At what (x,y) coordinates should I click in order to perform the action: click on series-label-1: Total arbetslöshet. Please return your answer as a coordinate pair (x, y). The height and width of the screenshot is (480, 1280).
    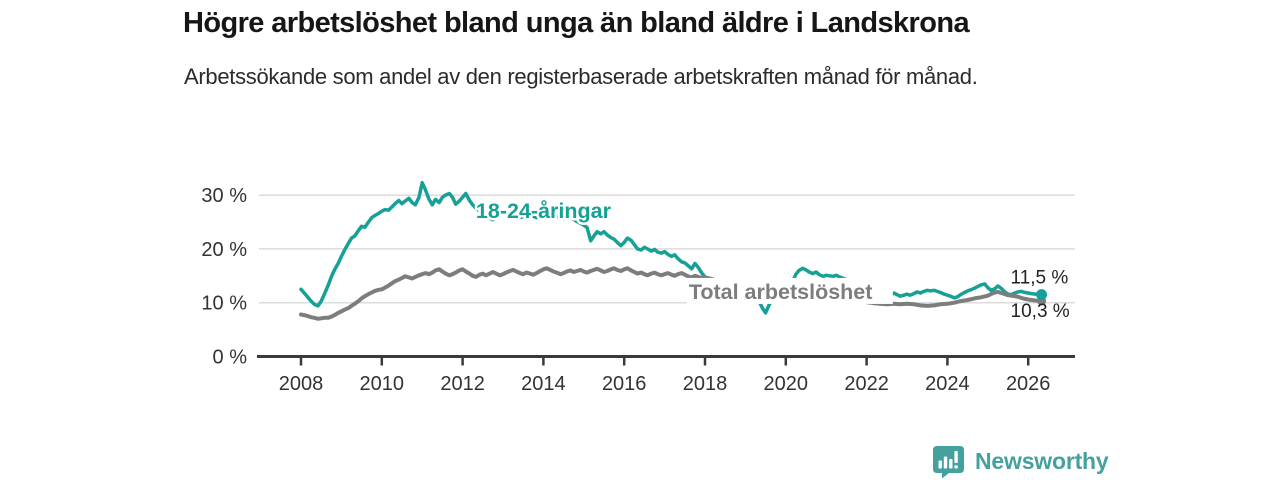
    Looking at the image, I should click on (781, 292).